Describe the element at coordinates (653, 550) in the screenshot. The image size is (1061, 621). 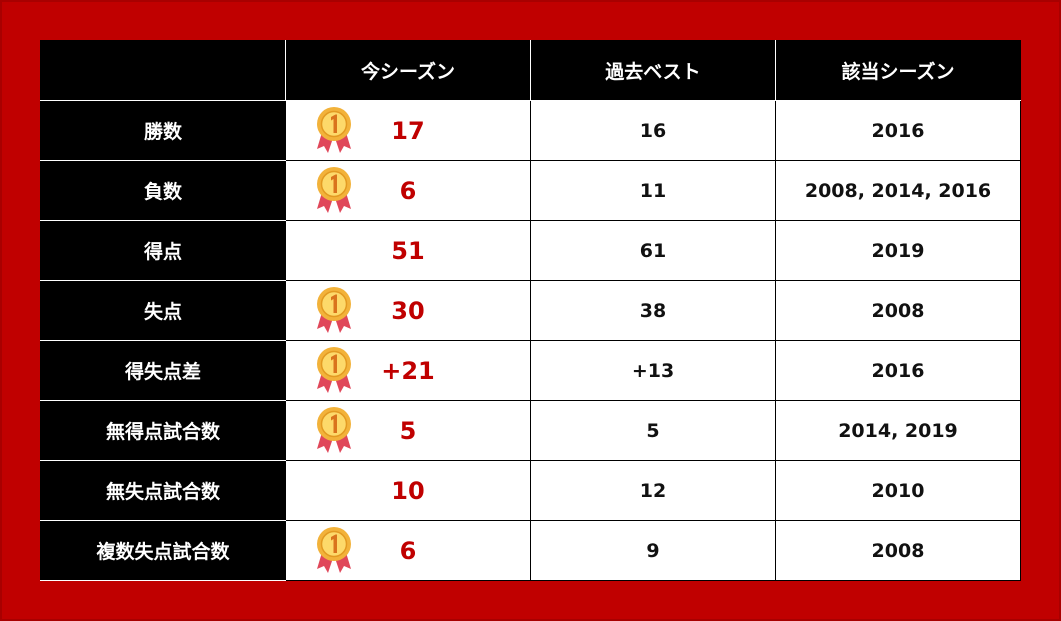
I see `best-value: 9` at that location.